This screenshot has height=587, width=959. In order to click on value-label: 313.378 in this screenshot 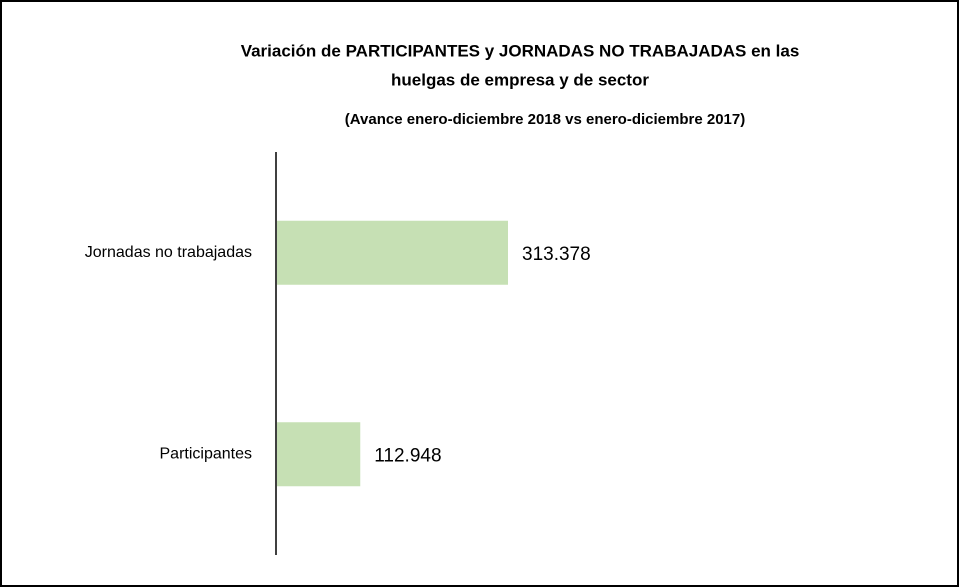, I will do `click(556, 254)`.